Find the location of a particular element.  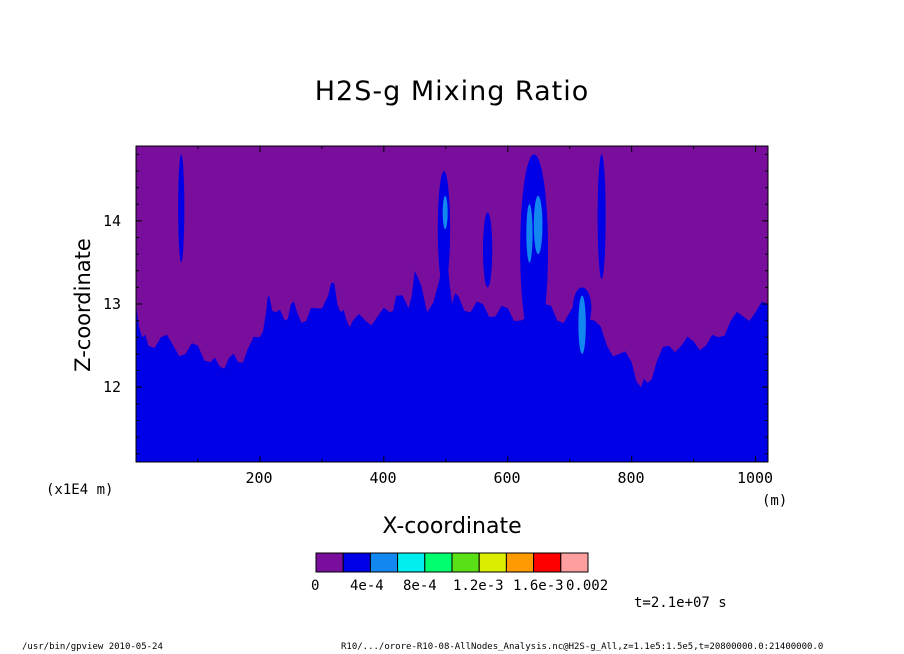

x-tick-label: 200 is located at coordinates (259, 478).